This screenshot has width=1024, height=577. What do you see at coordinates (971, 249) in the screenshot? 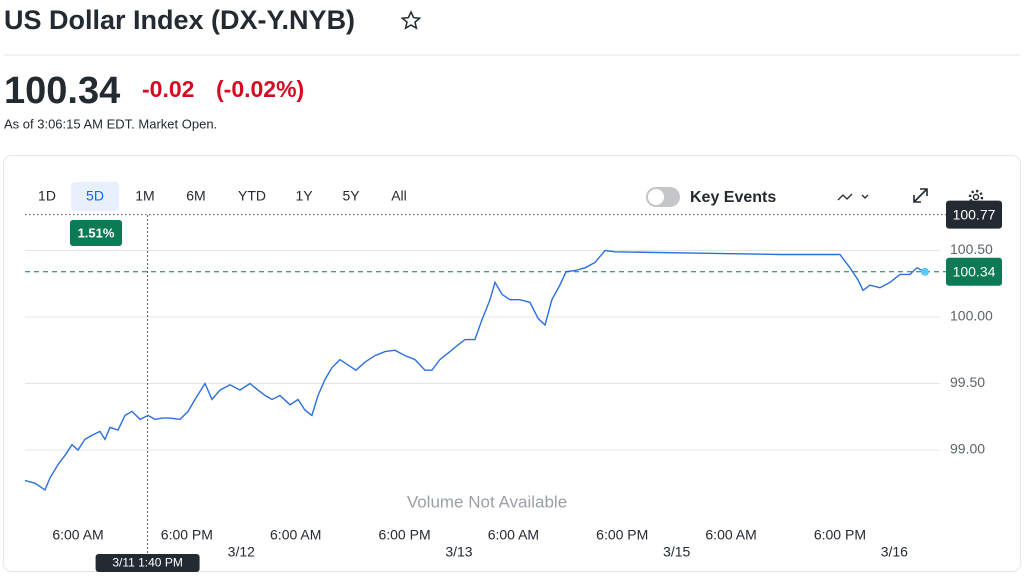
I see `y-tick-label: 100.50` at bounding box center [971, 249].